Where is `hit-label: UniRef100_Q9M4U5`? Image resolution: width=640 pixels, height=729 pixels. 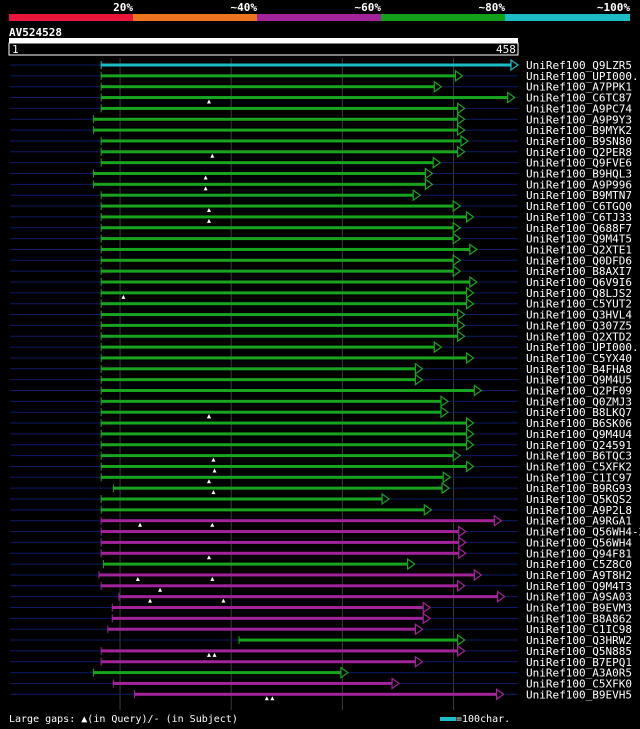 hit-label: UniRef100_Q9M4U5 is located at coordinates (579, 380).